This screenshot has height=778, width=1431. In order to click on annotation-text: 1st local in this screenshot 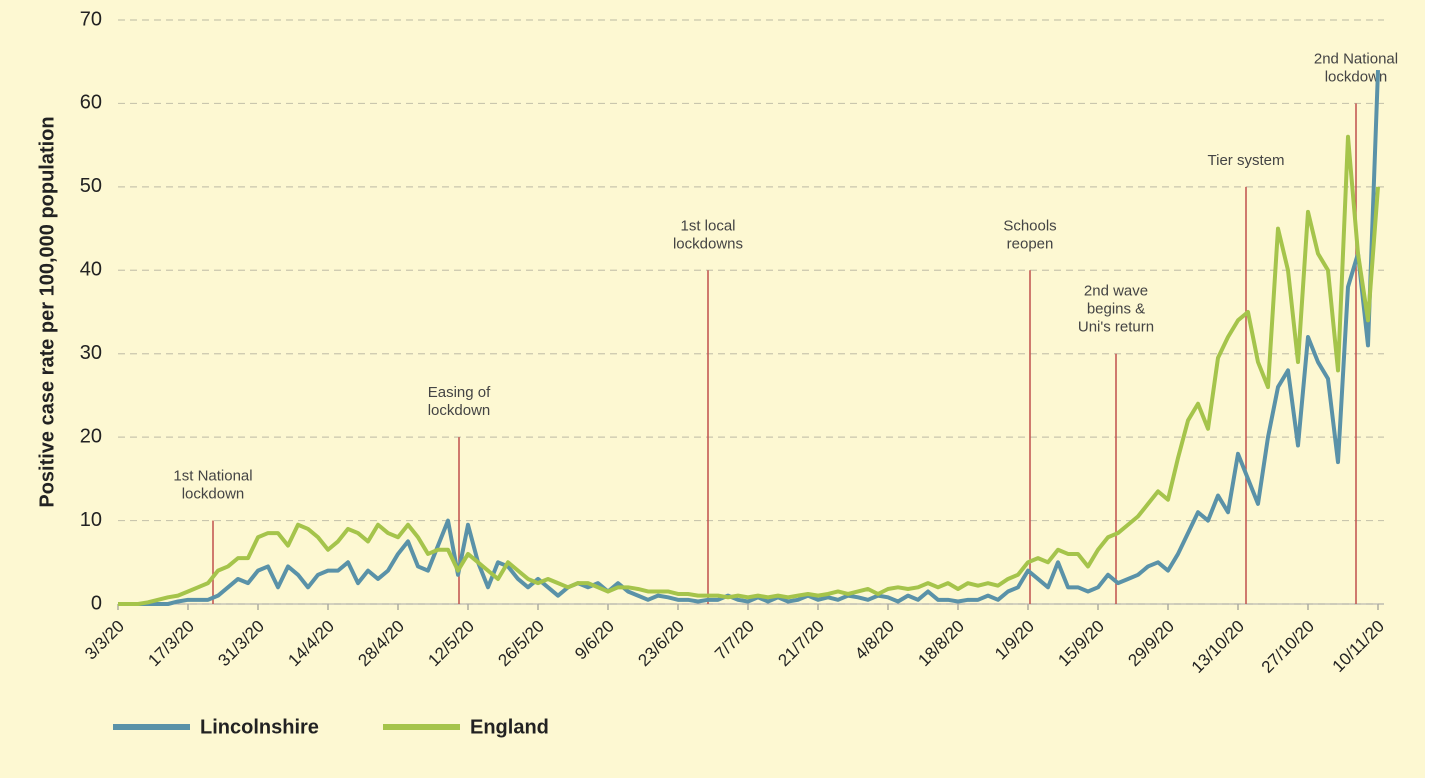, I will do `click(707, 225)`.